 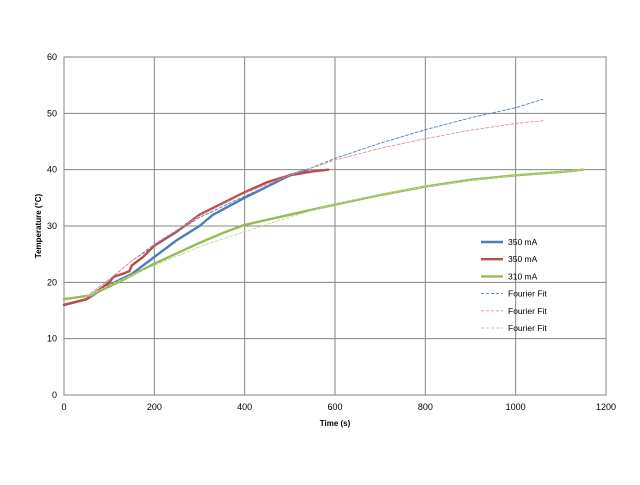 What do you see at coordinates (52, 282) in the screenshot?
I see `y-tick-label: 20` at bounding box center [52, 282].